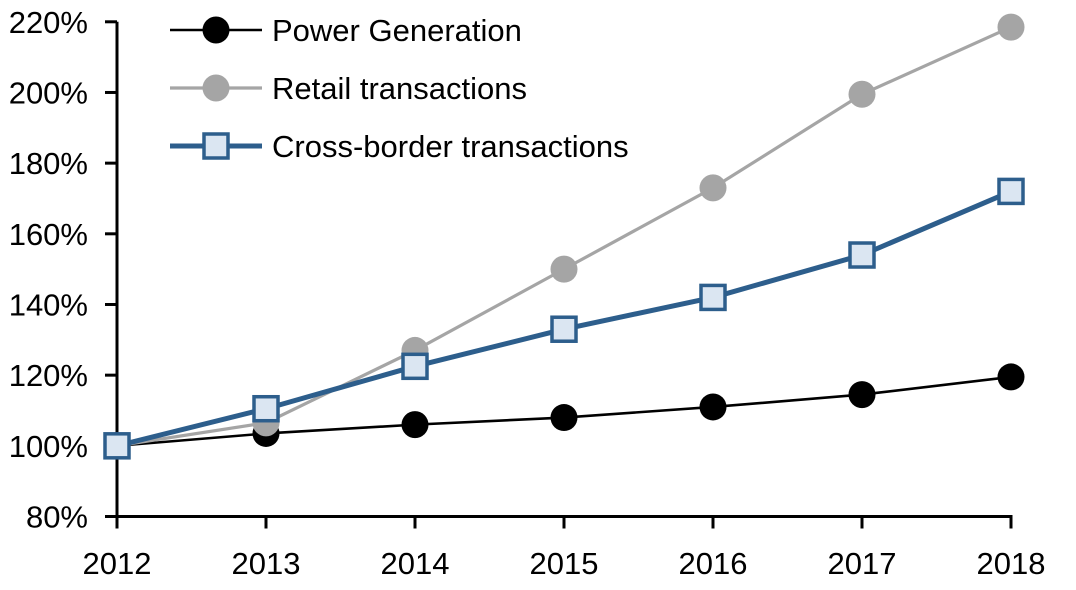 The image size is (1076, 590). Describe the element at coordinates (266, 563) in the screenshot. I see `x-tick-label: 2013` at that location.